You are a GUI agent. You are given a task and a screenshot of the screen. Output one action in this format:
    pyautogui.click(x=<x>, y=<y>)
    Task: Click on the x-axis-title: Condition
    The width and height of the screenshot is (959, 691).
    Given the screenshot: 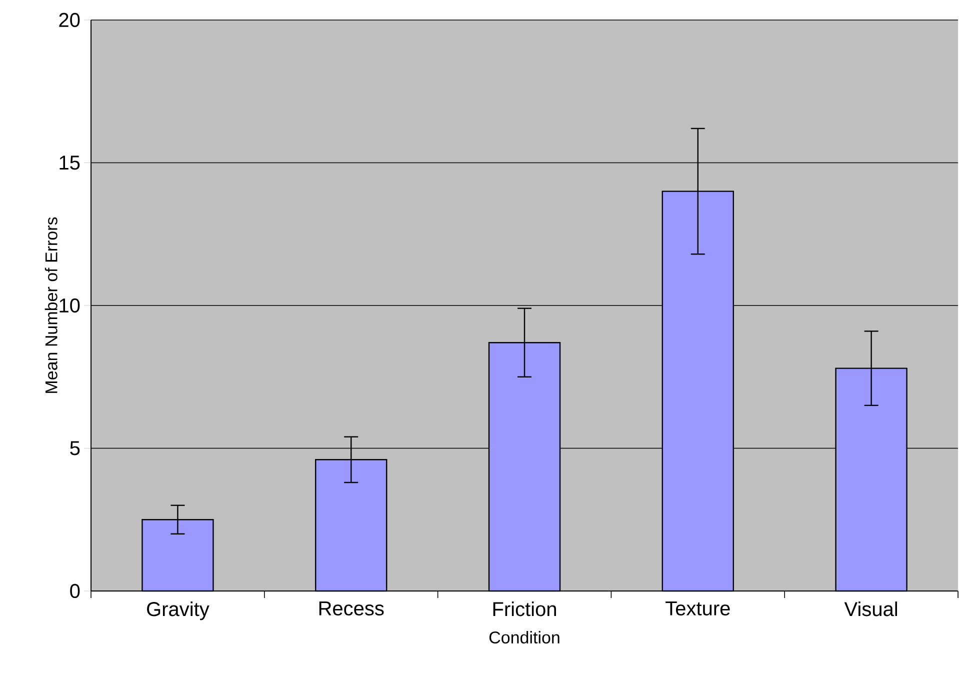 What is the action you would take?
    pyautogui.click(x=524, y=637)
    